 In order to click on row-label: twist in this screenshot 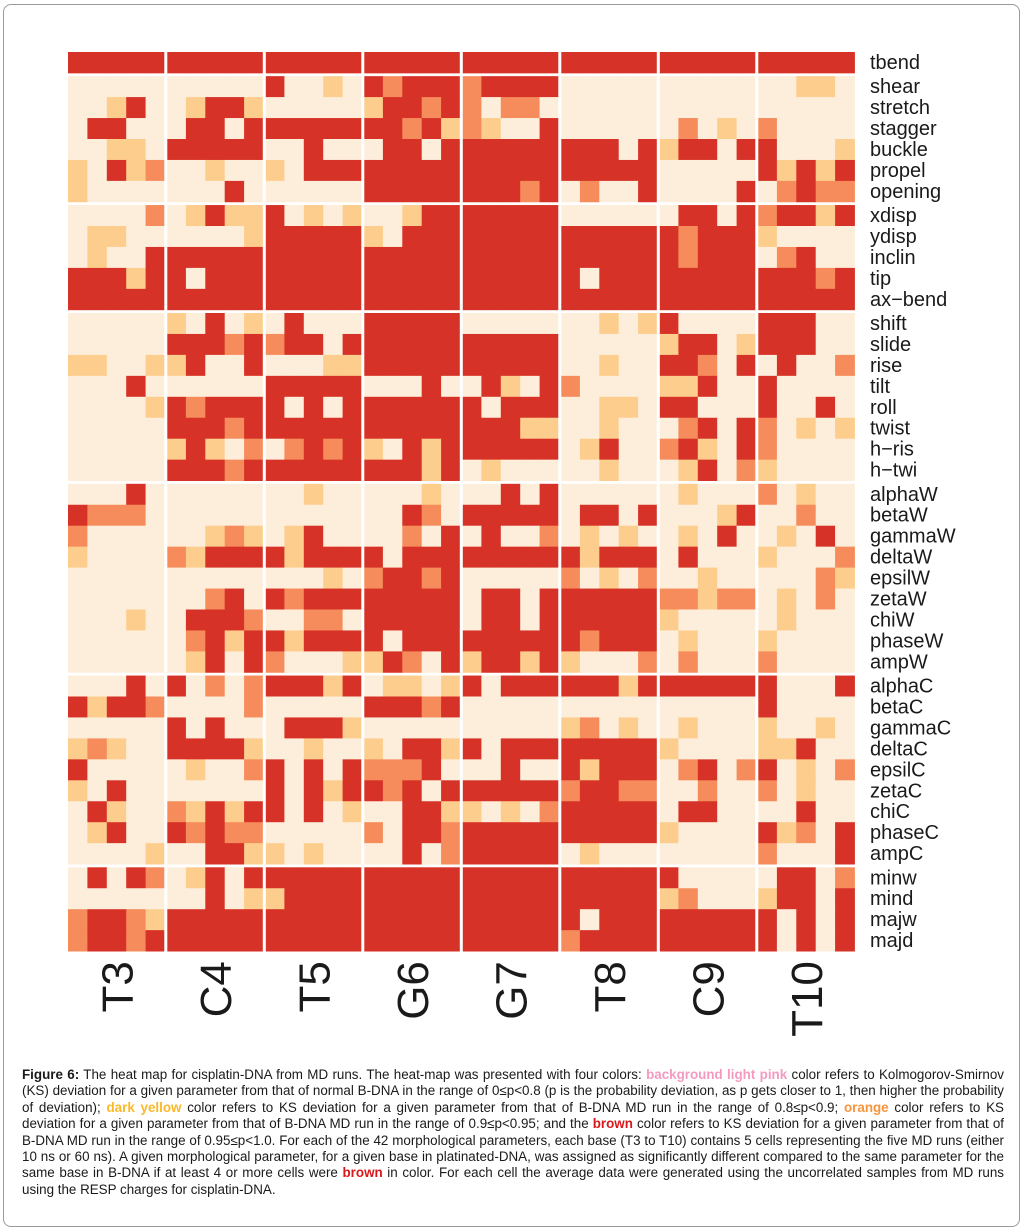, I will do `click(890, 429)`.